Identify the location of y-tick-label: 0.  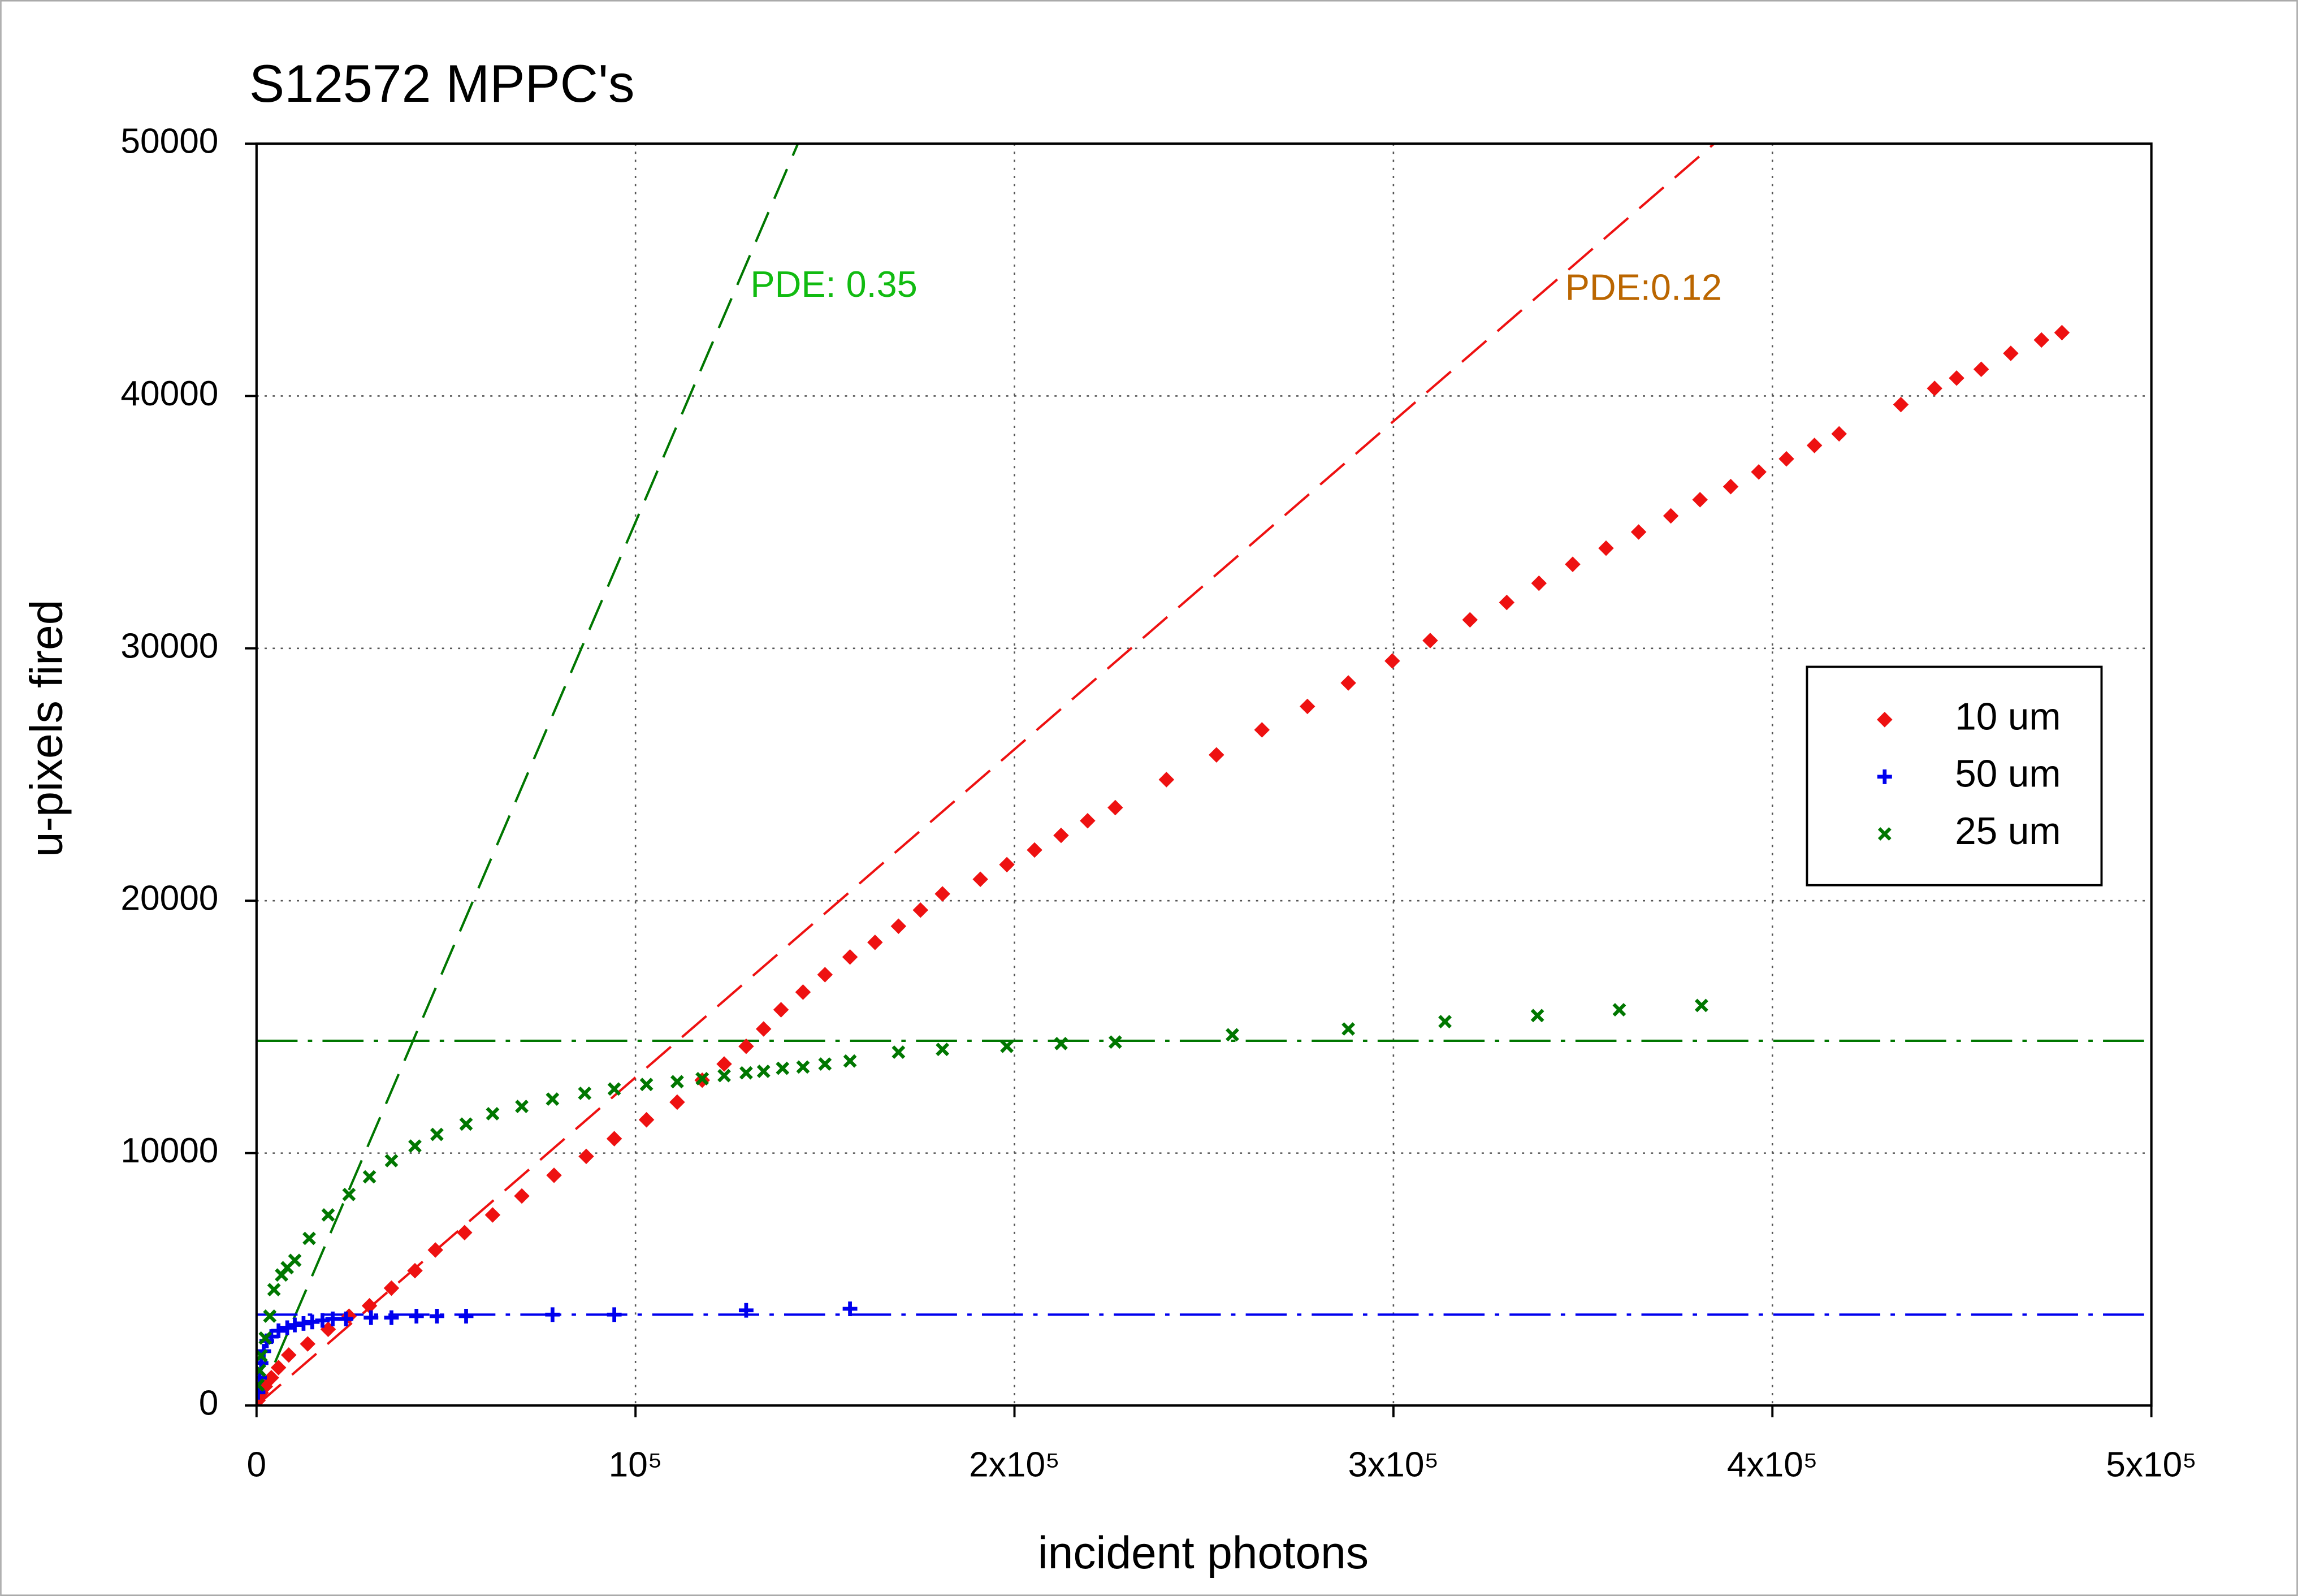
(209, 1402).